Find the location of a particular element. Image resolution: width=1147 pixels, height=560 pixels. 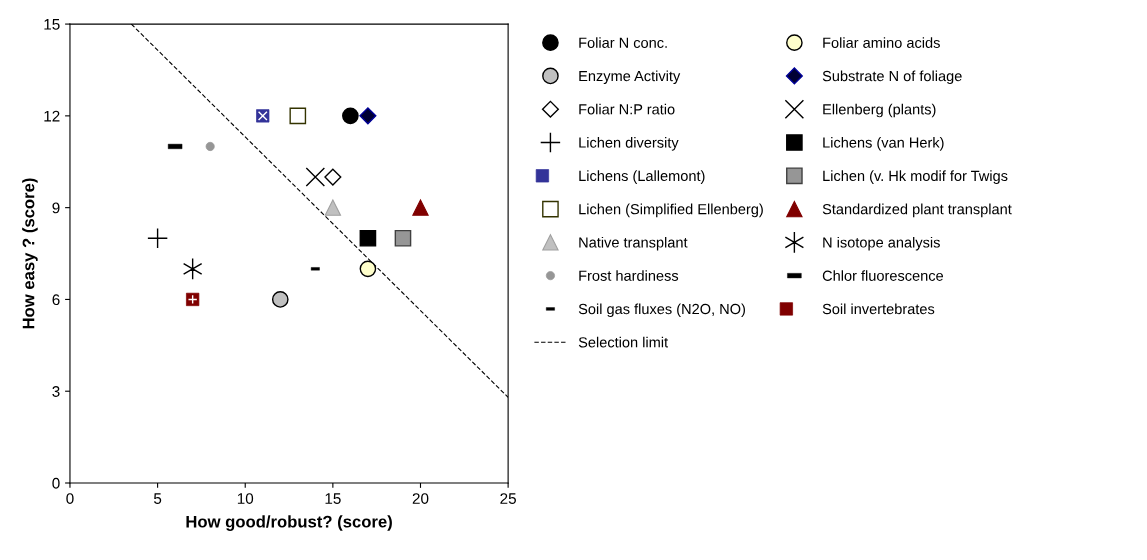

y-tick-label: 6 is located at coordinates (56, 300).